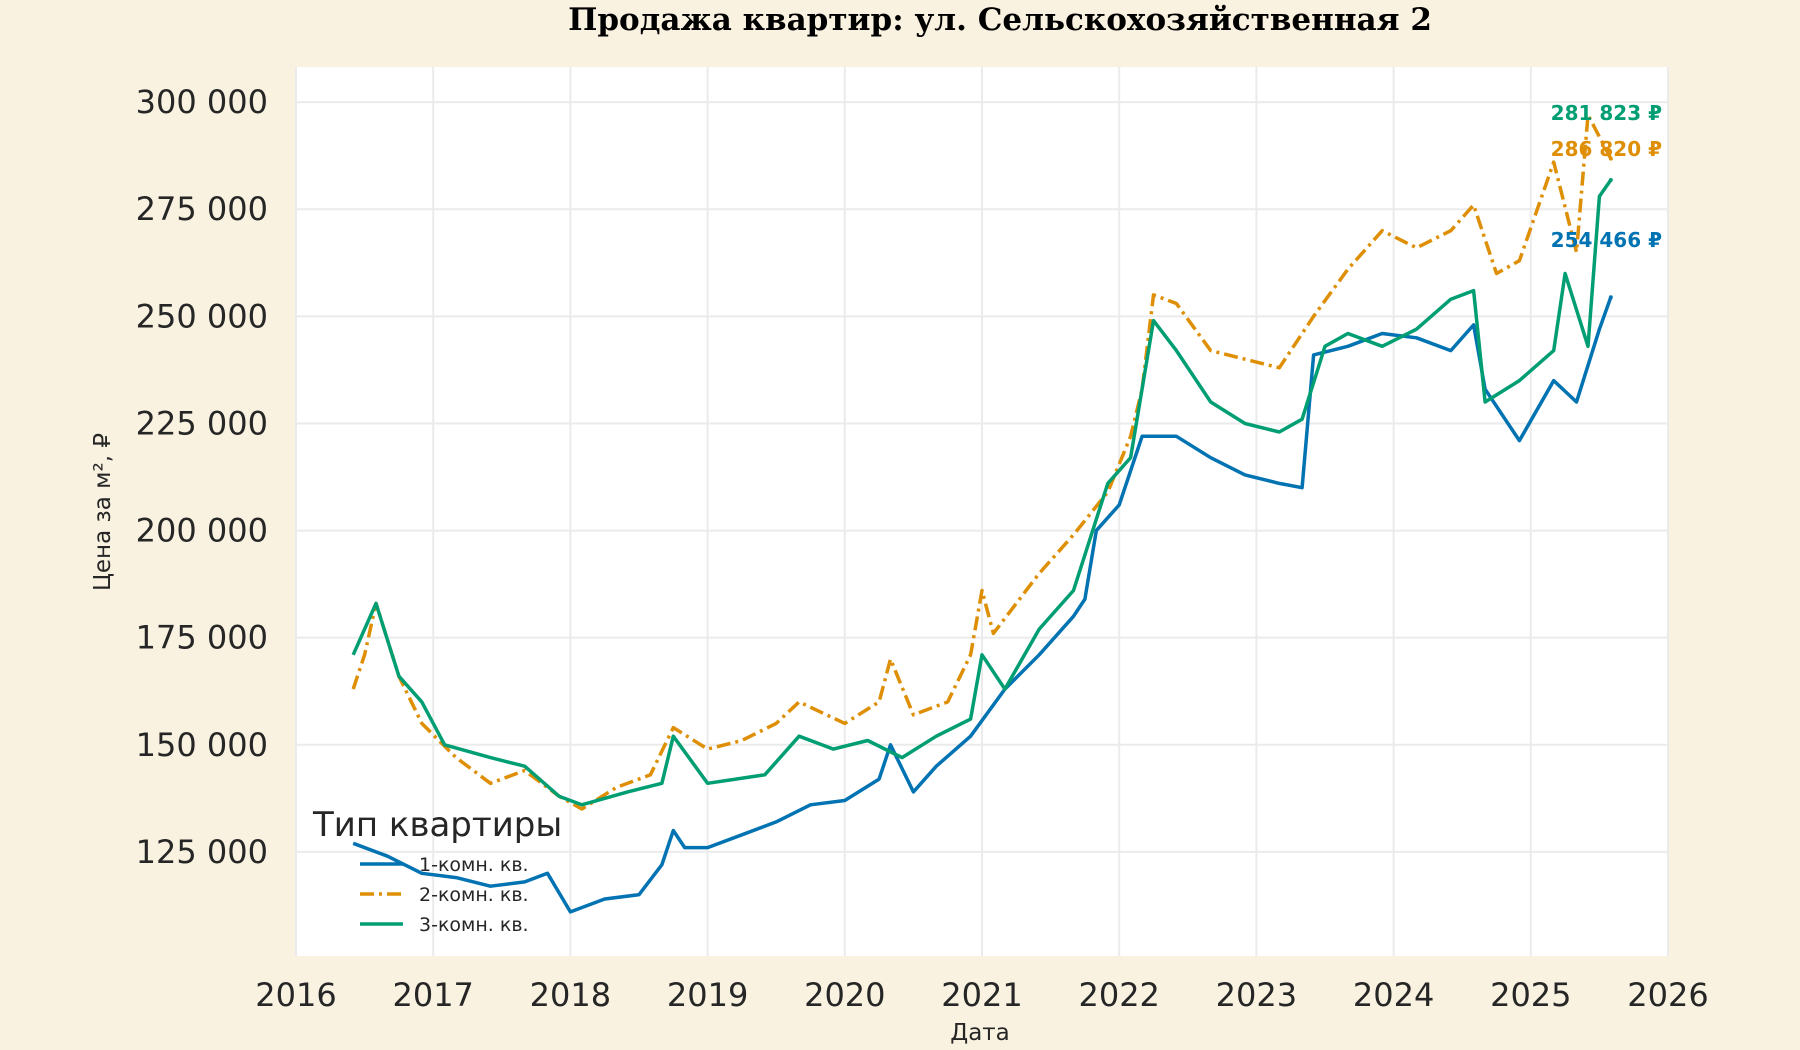 The image size is (1800, 1050). What do you see at coordinates (103, 512) in the screenshot?
I see `y-axis-label: Цена за м², ₽` at bounding box center [103, 512].